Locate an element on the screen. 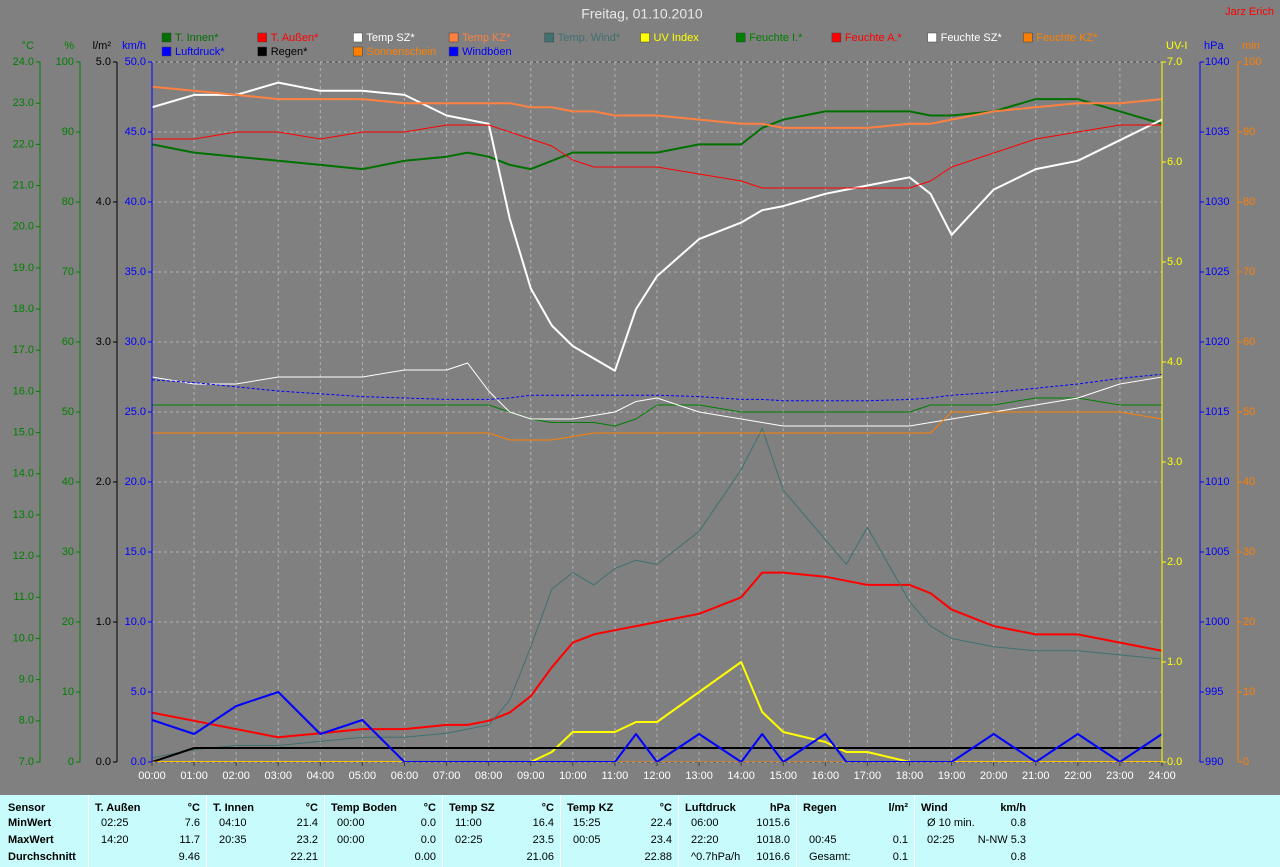 This screenshot has width=1280, height=867. cell-value: 22.4 is located at coordinates (661, 823).